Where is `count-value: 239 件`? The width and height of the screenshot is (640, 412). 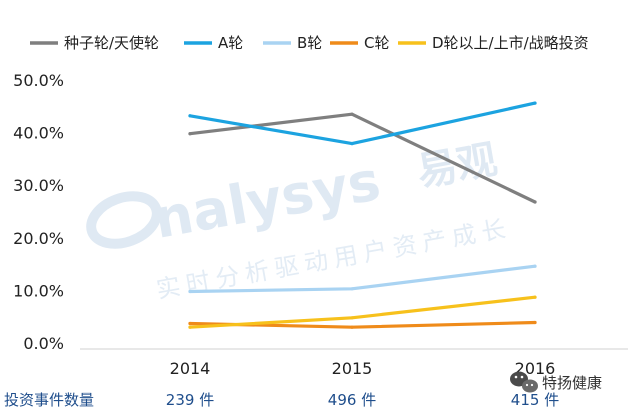
count-value: 239 件 is located at coordinates (190, 400).